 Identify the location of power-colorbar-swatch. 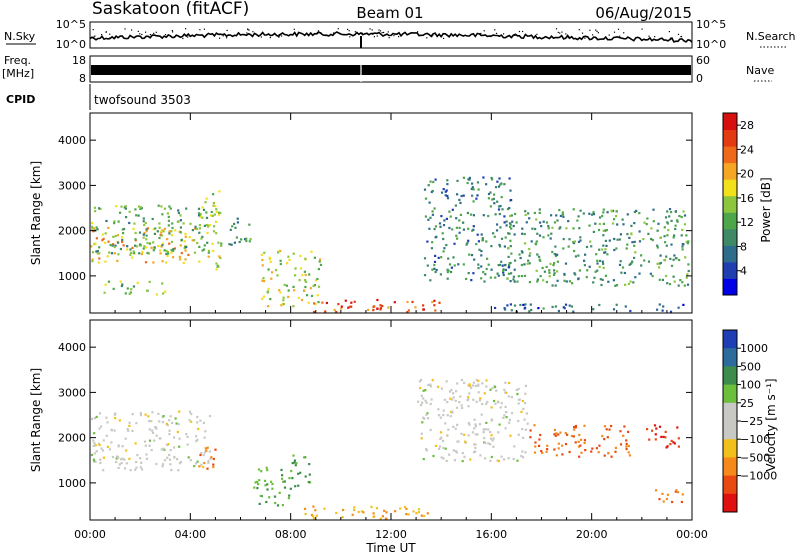
(730, 254).